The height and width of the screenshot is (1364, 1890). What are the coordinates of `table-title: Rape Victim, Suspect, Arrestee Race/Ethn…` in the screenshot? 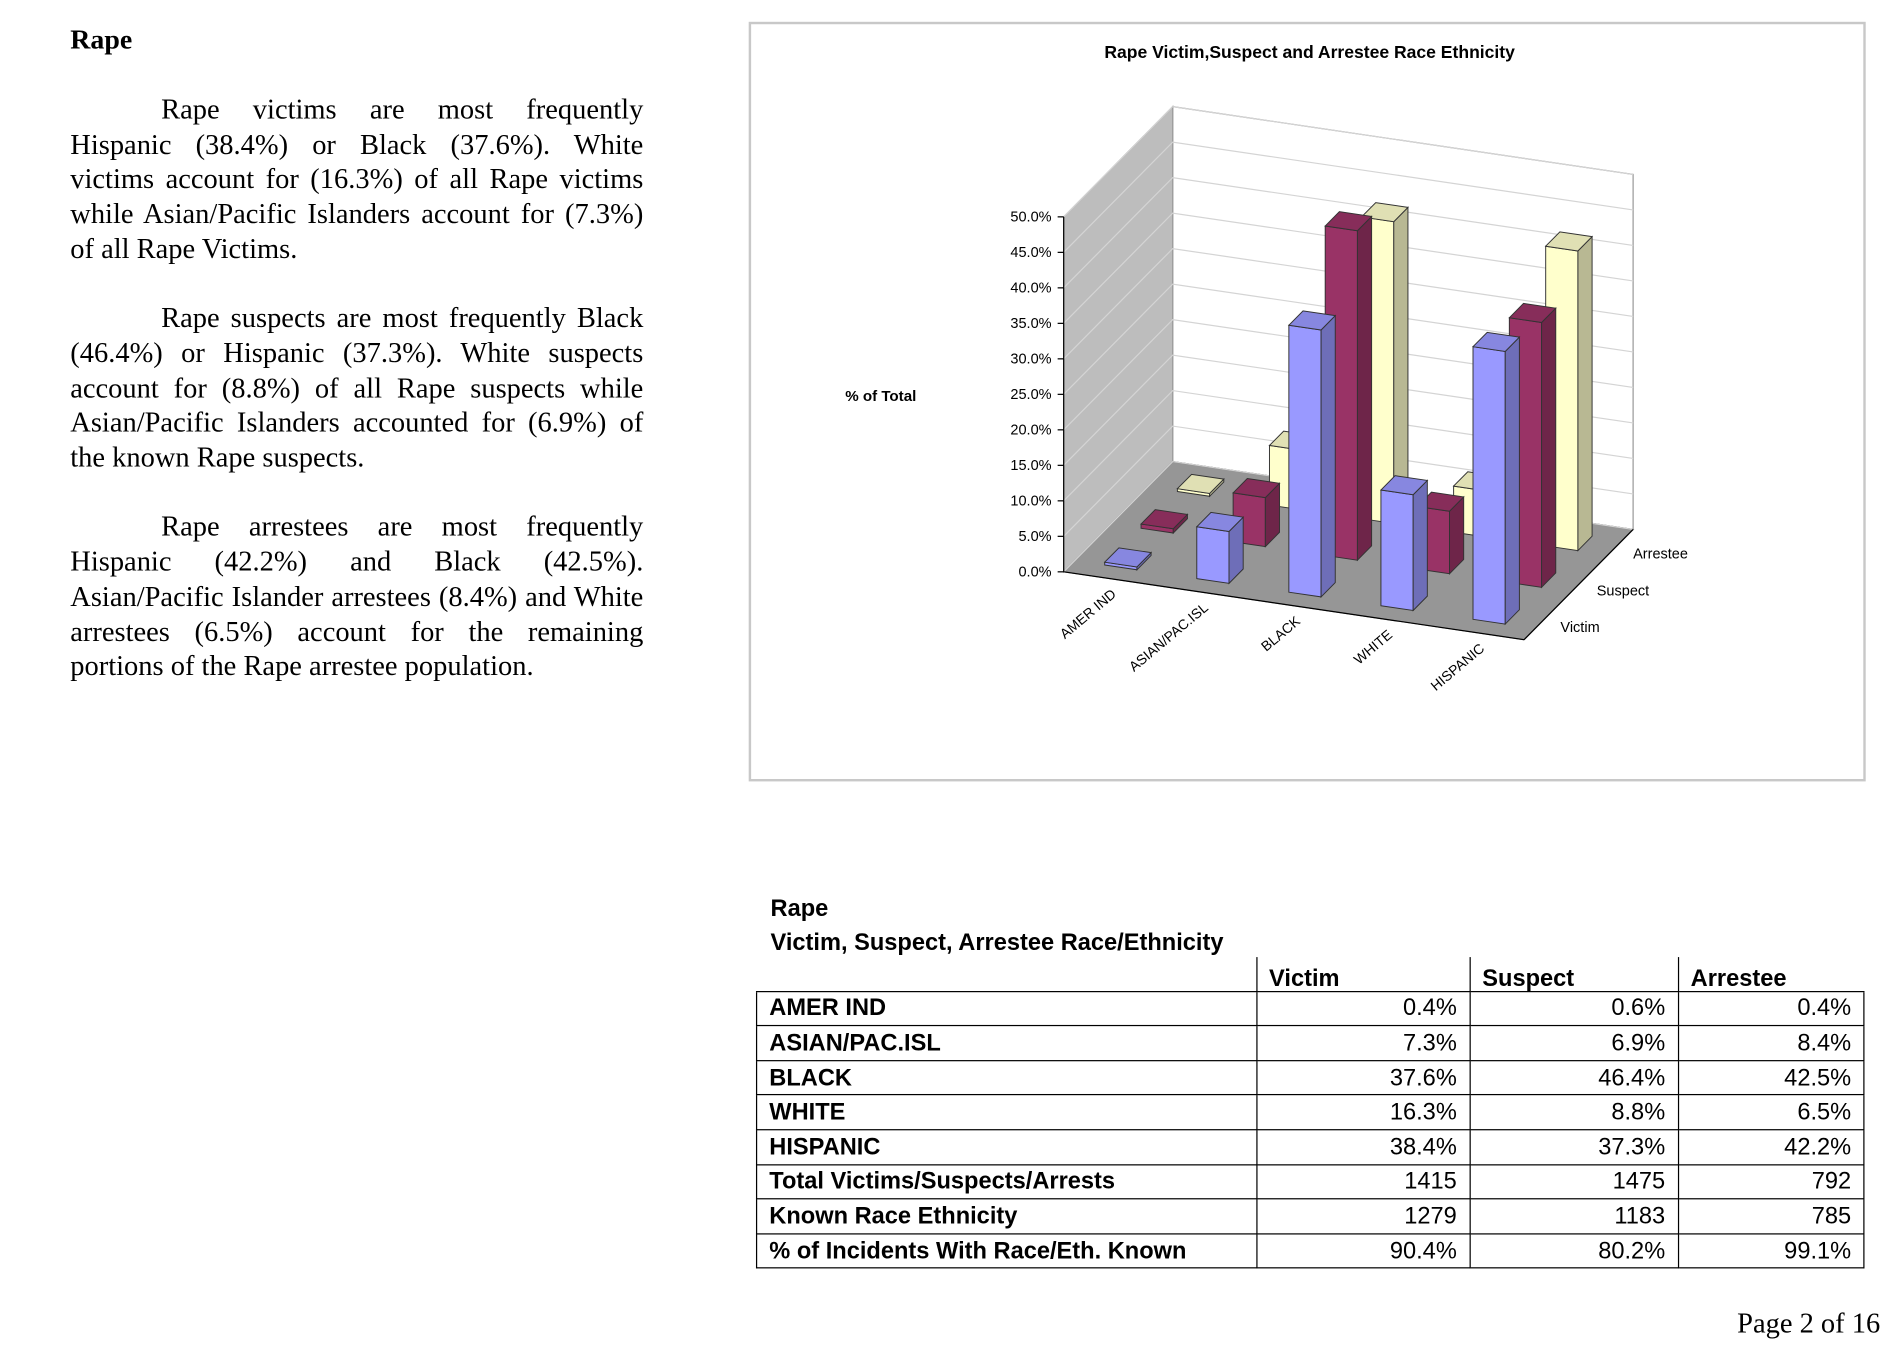 It's located at (997, 926).